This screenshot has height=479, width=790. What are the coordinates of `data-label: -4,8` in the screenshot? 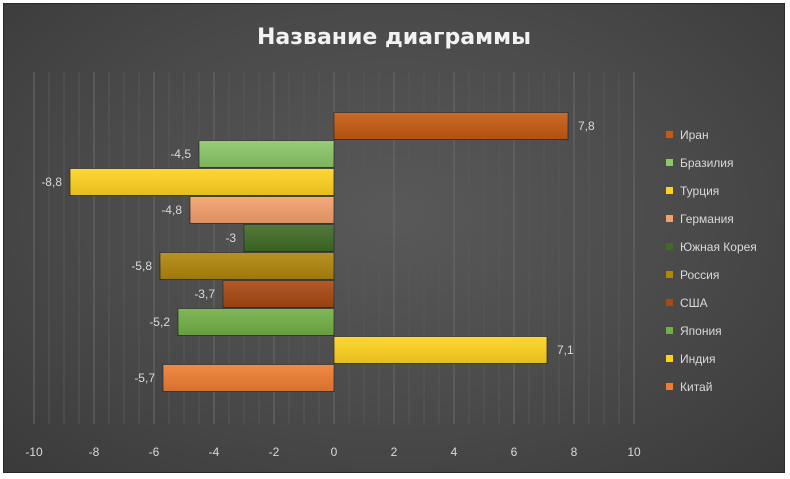 It's located at (171, 210).